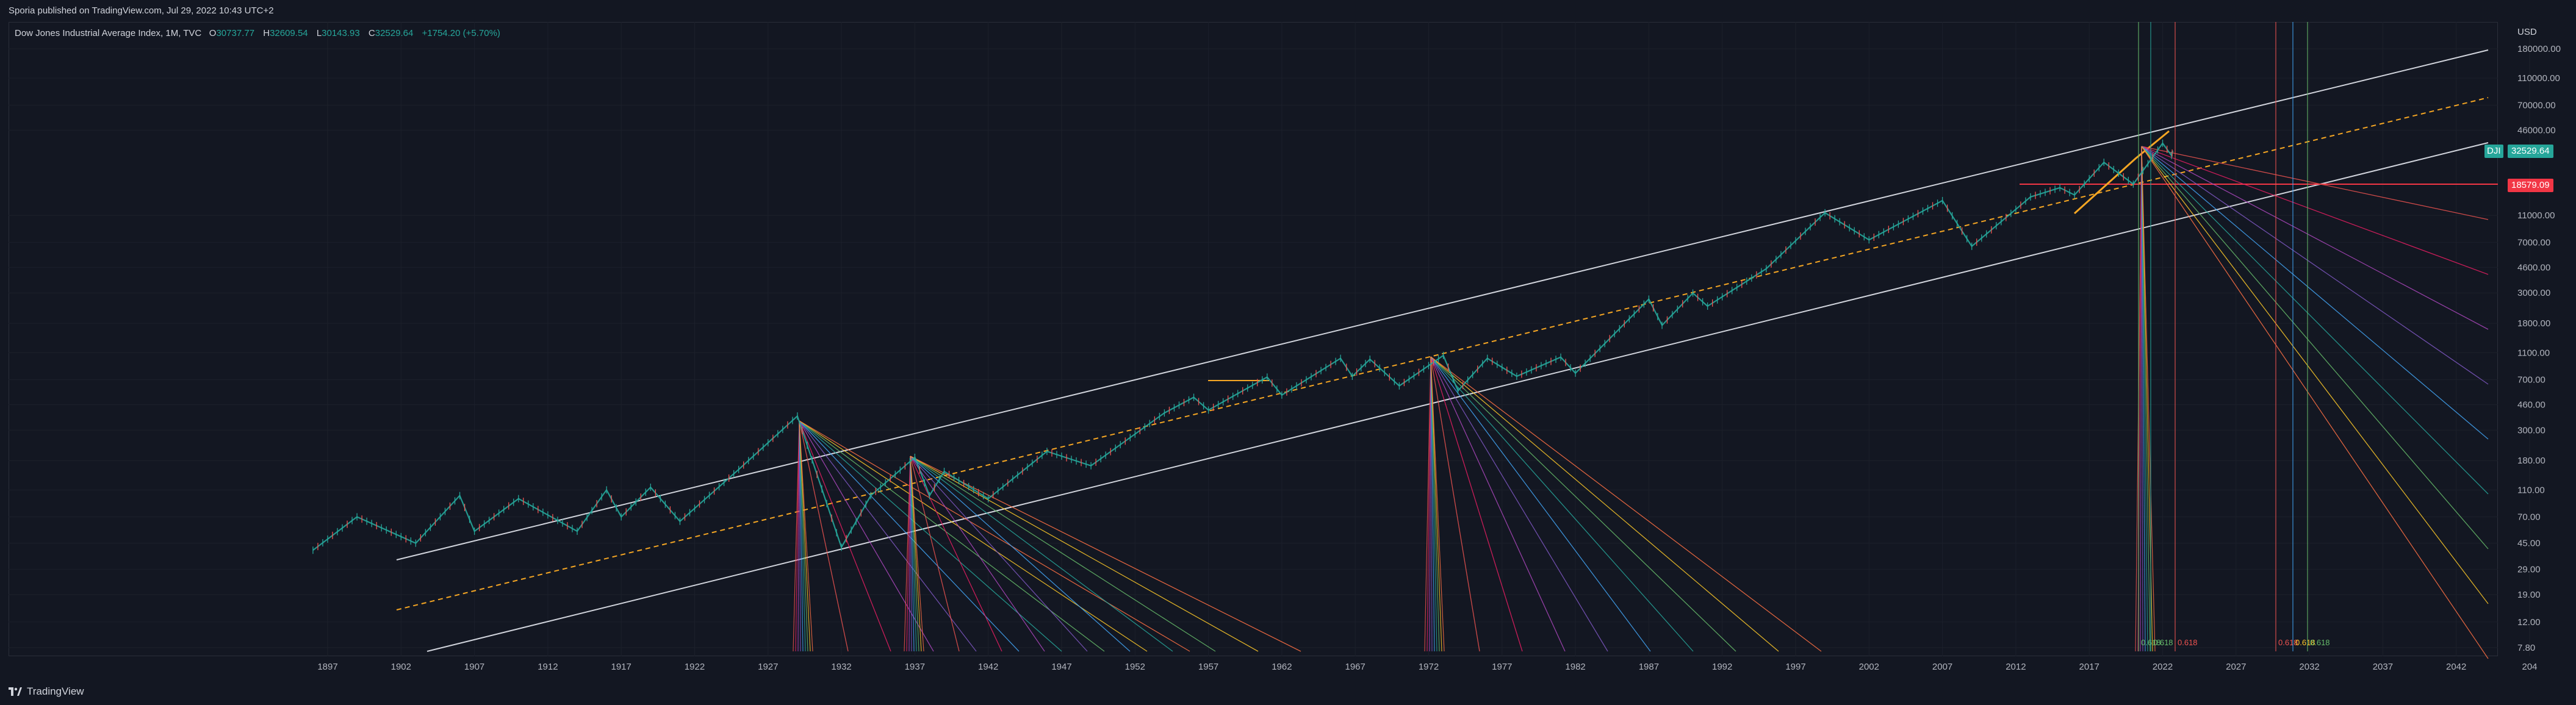  I want to click on time-tick-label: 1937, so click(915, 667).